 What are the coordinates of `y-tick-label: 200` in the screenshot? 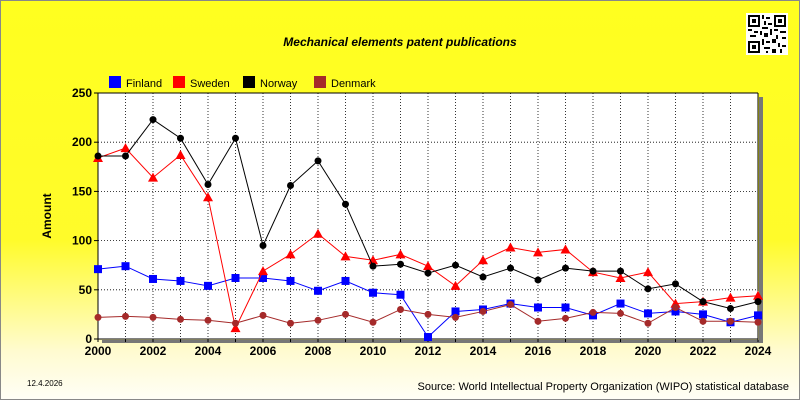 It's located at (82, 142).